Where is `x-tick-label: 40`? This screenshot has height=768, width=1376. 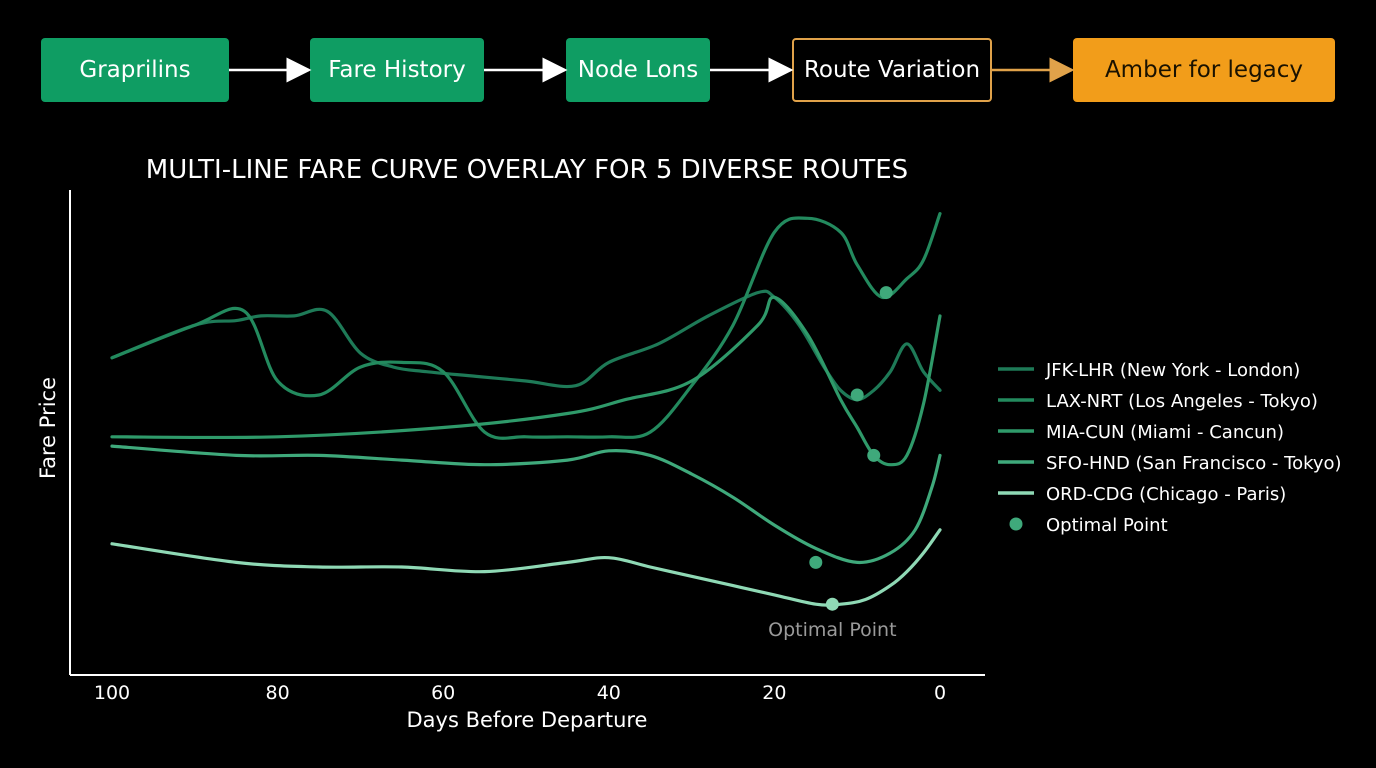
x-tick-label: 40 is located at coordinates (609, 693).